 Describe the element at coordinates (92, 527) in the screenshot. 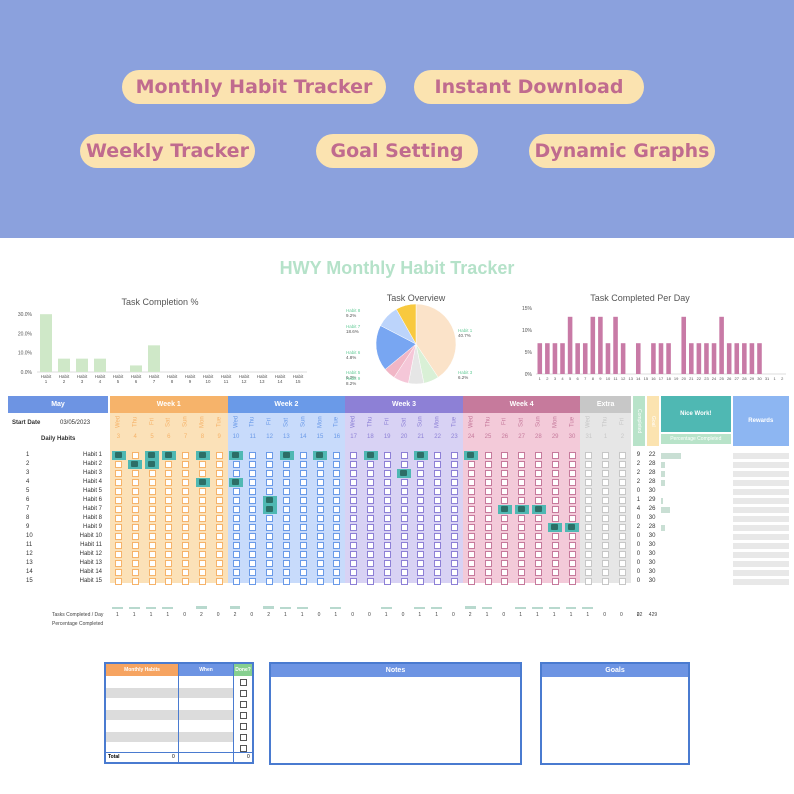

I see `habit-name: Habit 9` at that location.